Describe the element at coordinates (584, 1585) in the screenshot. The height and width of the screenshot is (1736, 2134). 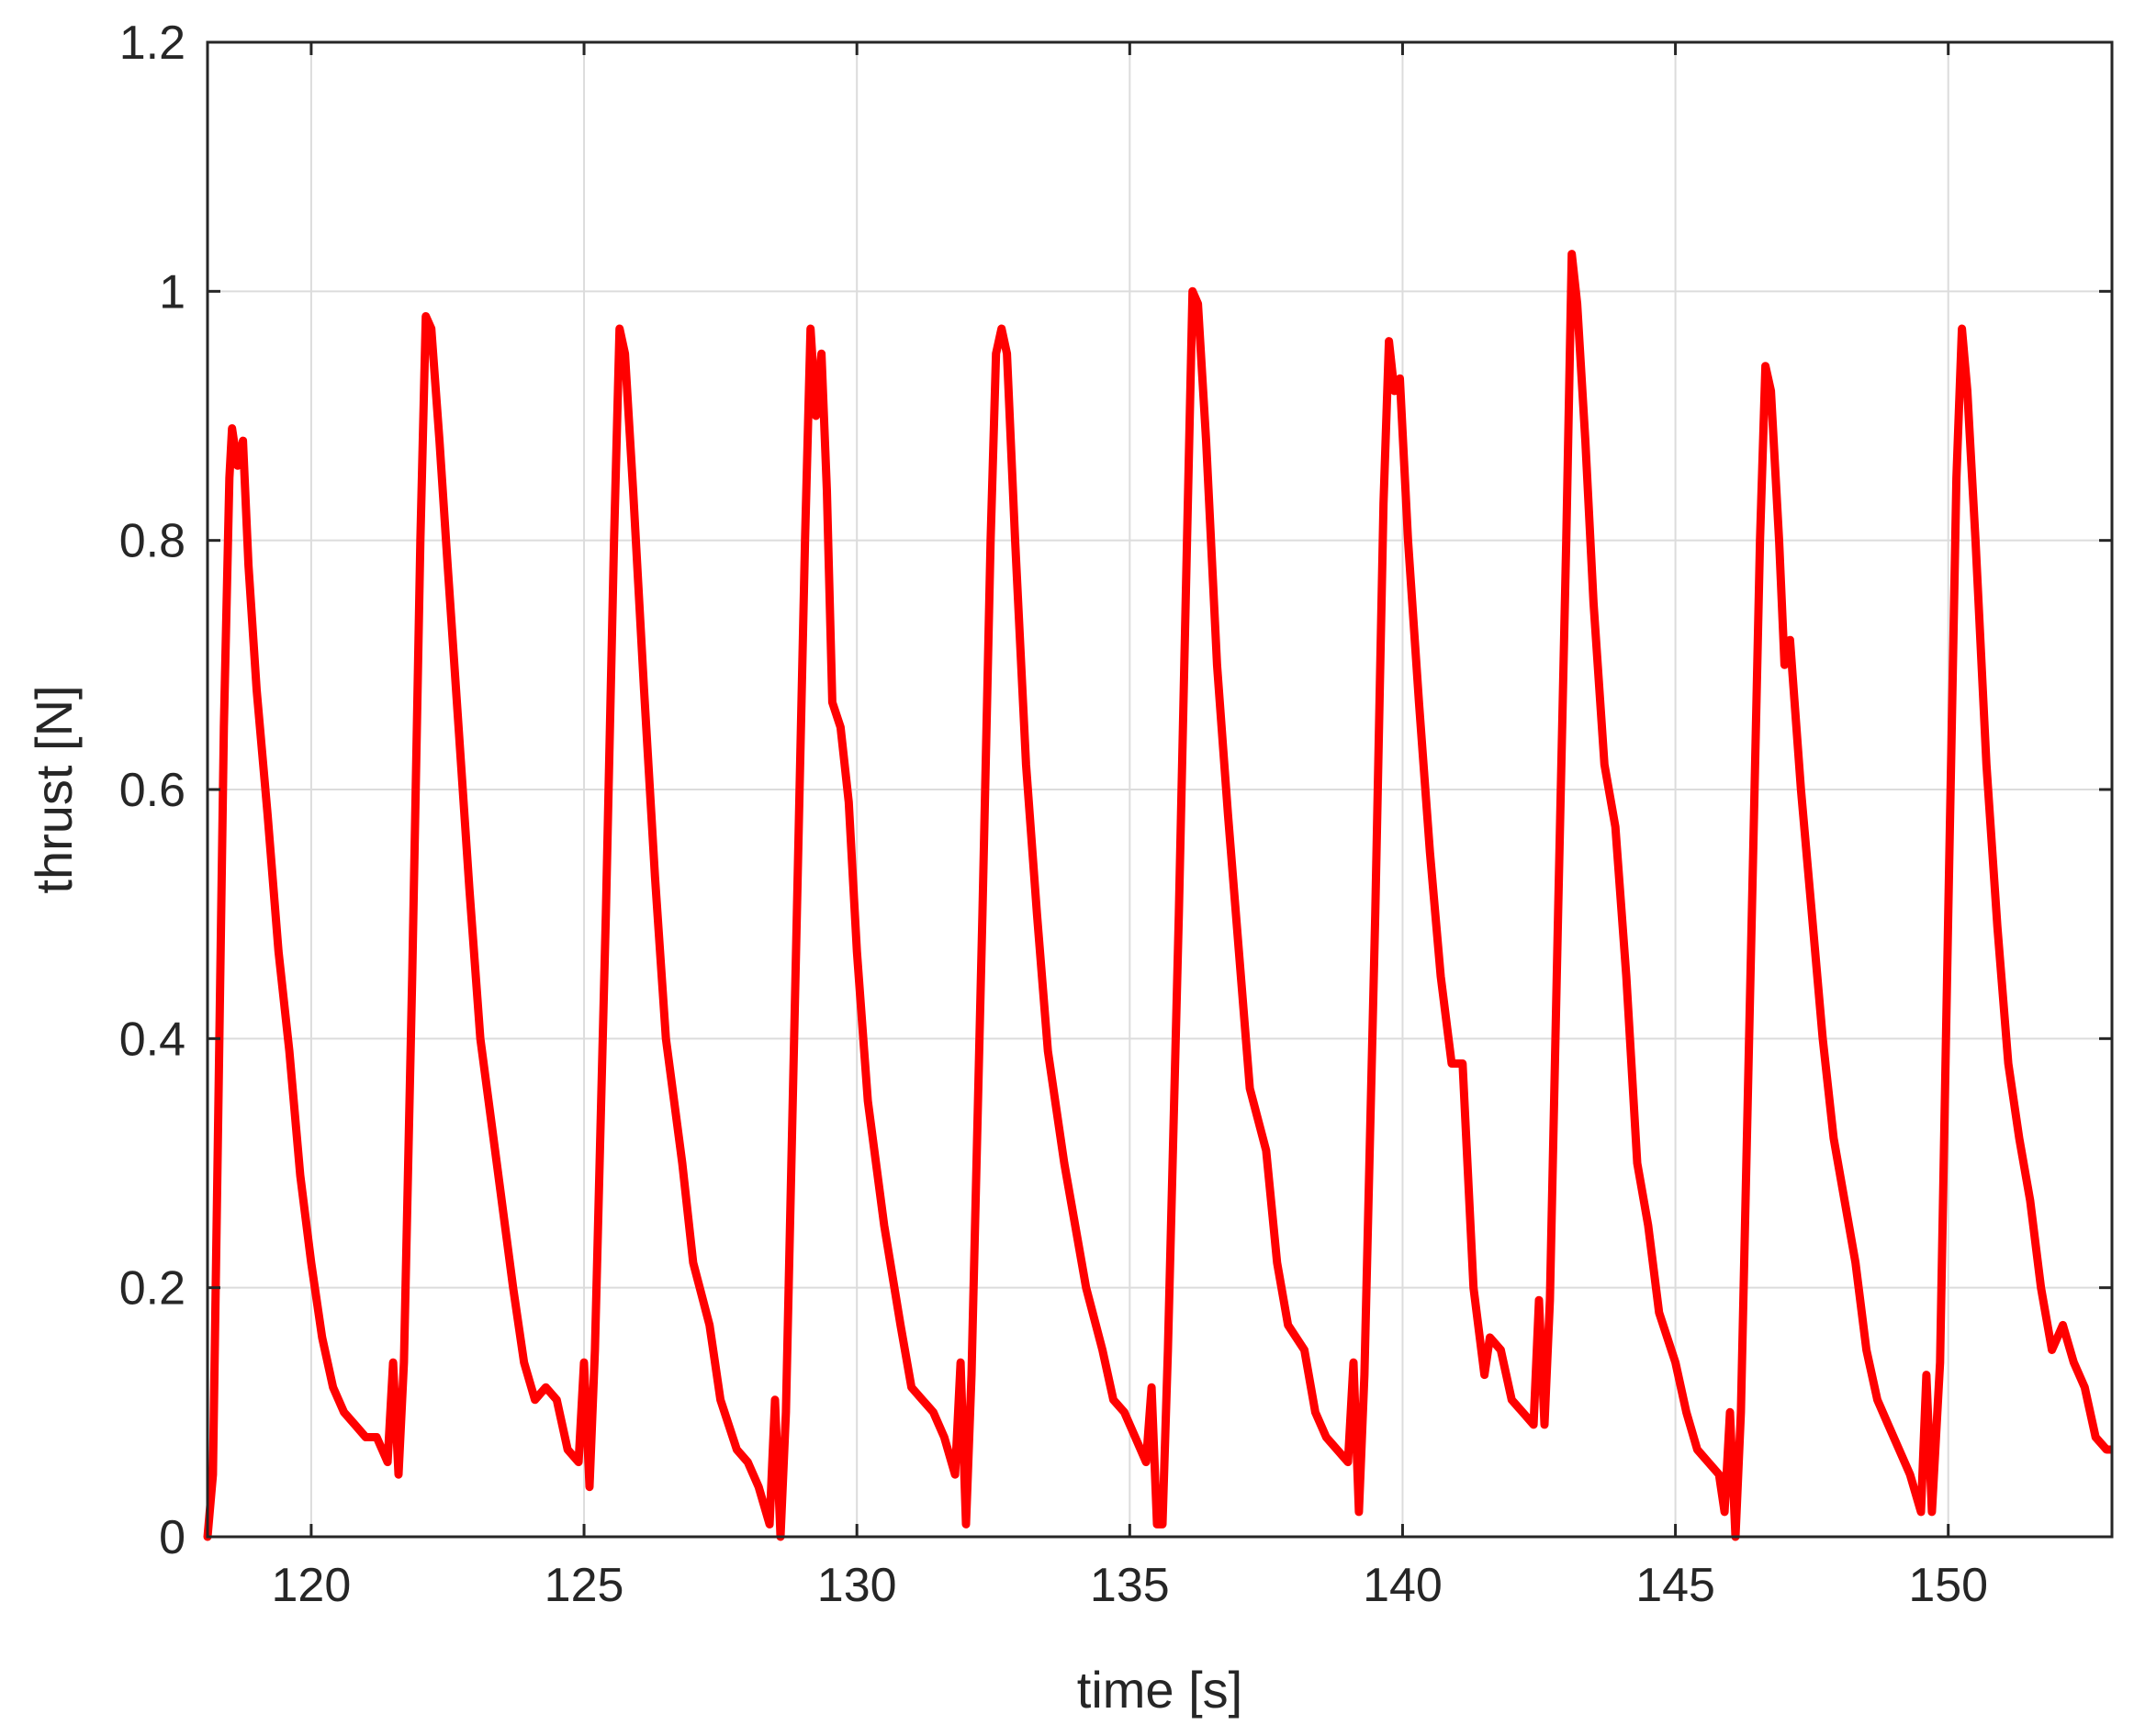
I see `x-tick-label: 125` at that location.